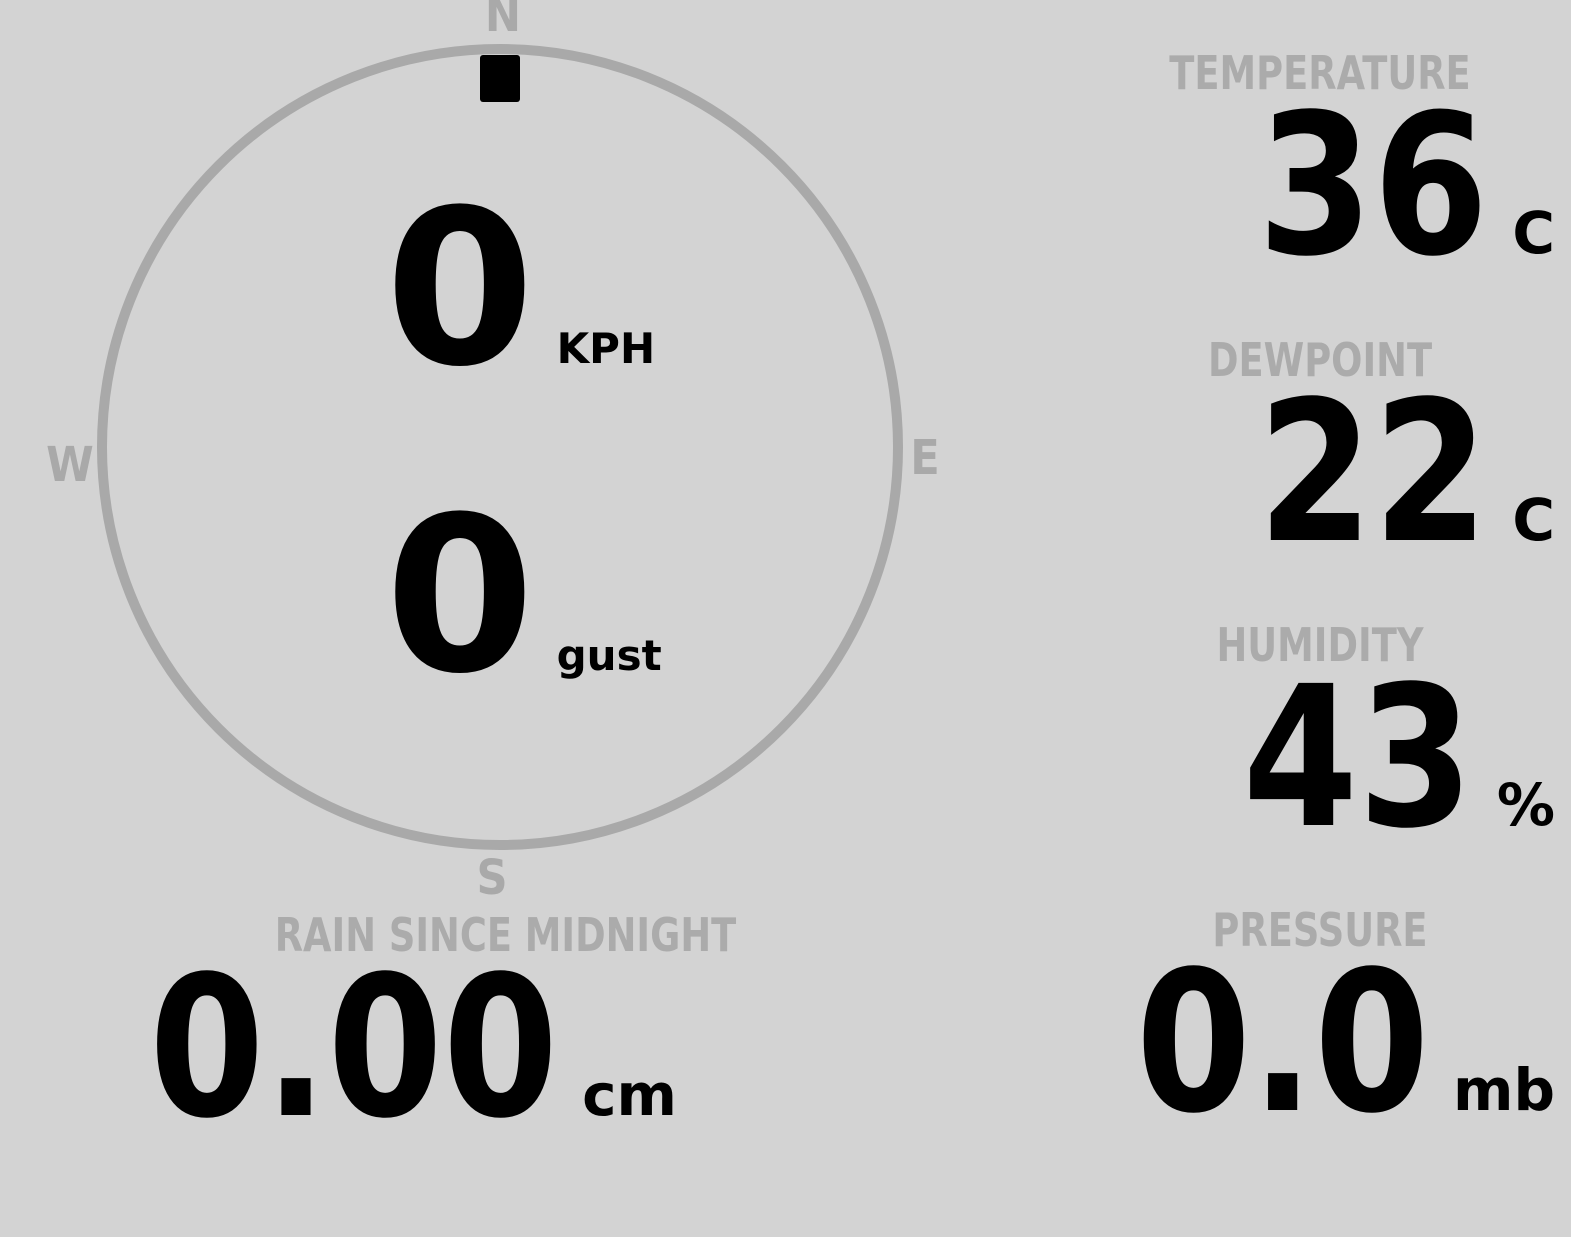  Describe the element at coordinates (609, 655) in the screenshot. I see `wind-gust-unit: gust` at that location.